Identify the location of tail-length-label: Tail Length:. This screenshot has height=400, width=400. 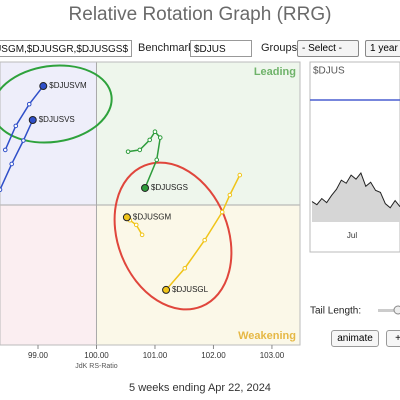
(335, 311).